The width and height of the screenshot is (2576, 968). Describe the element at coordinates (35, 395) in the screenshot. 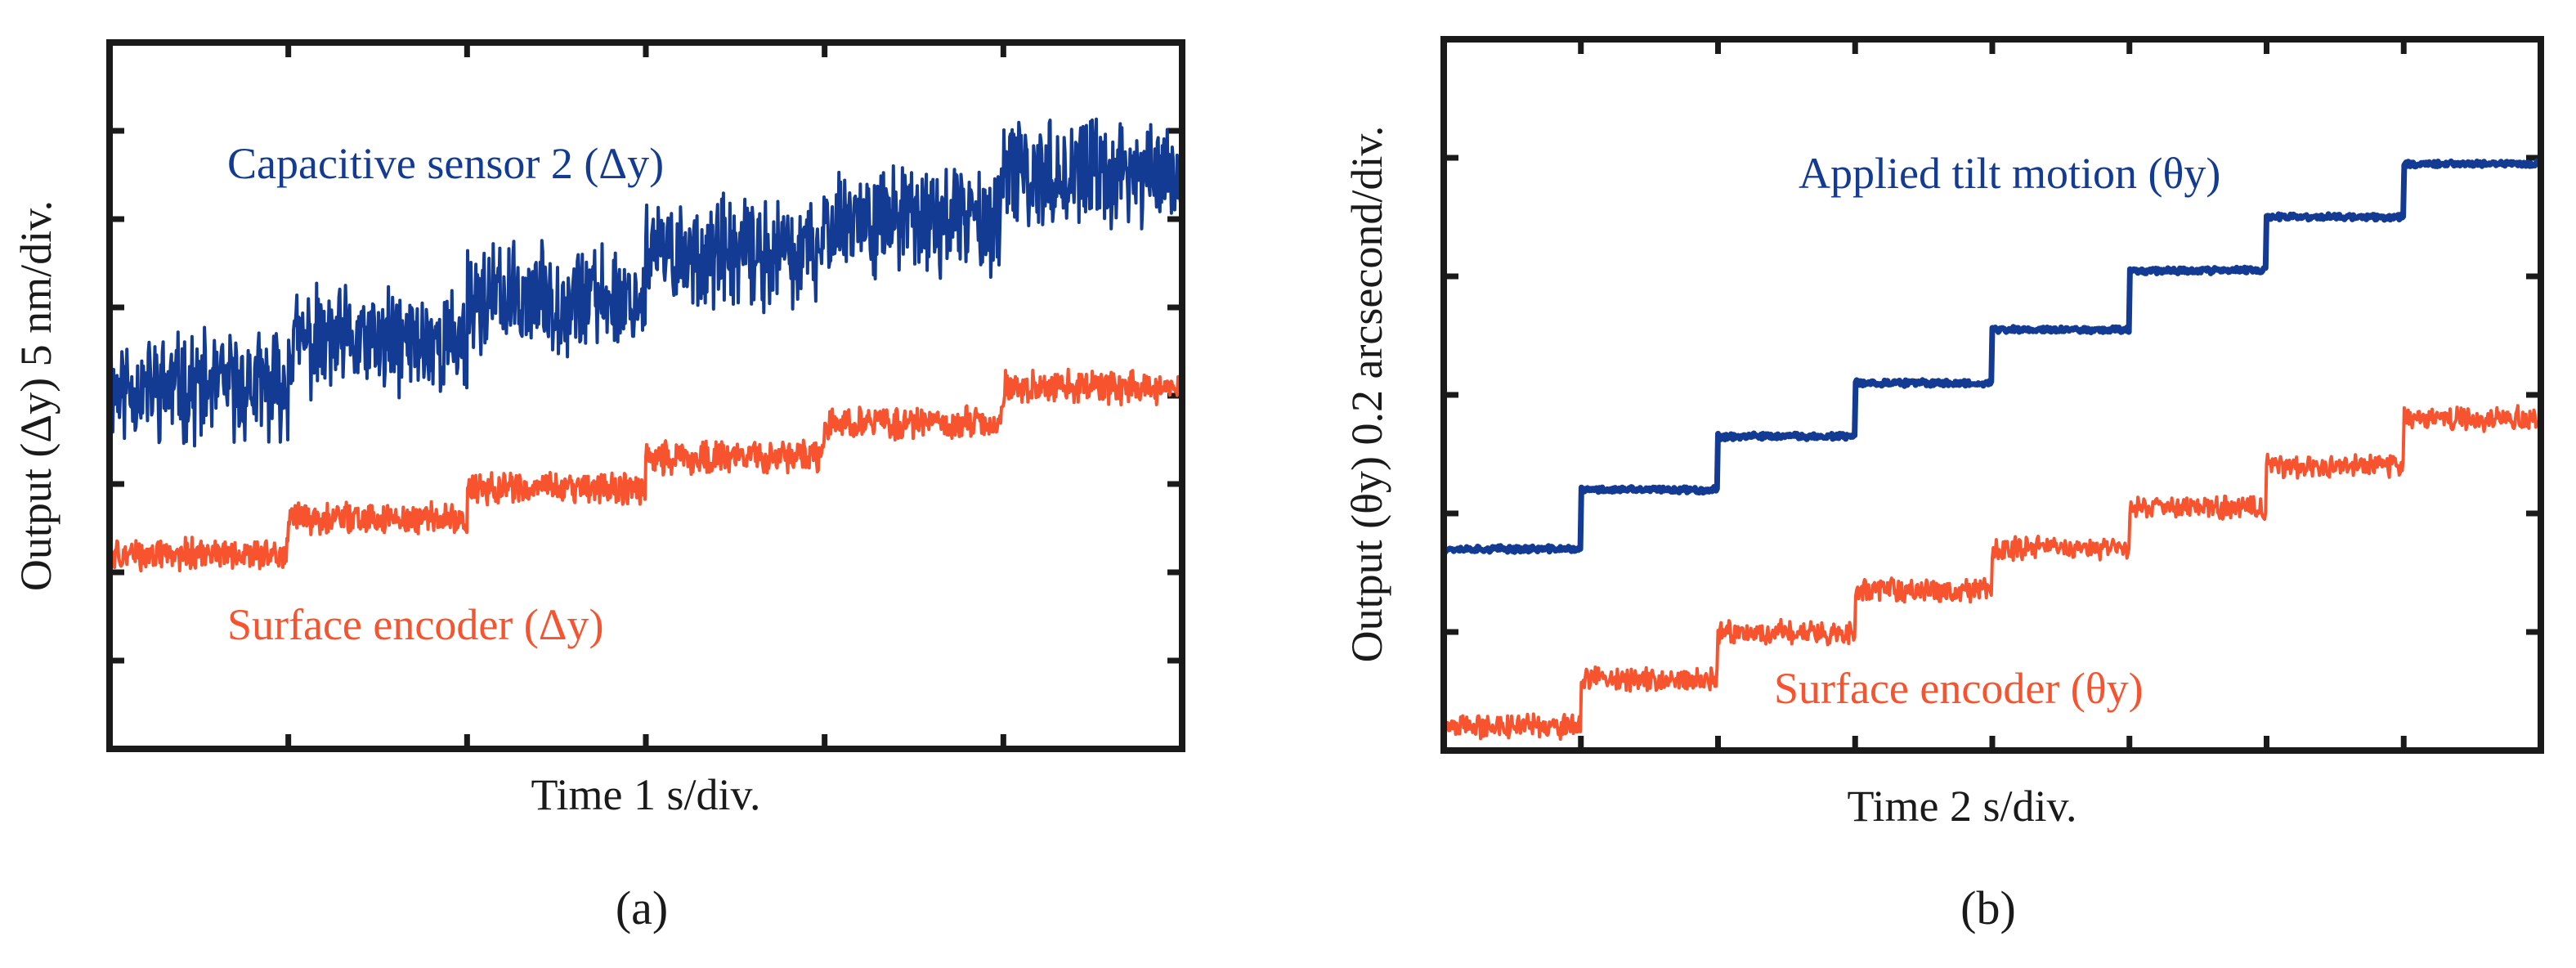

I see `panel-a-ylabel: Output (Δy) 5 nm/div.` at that location.